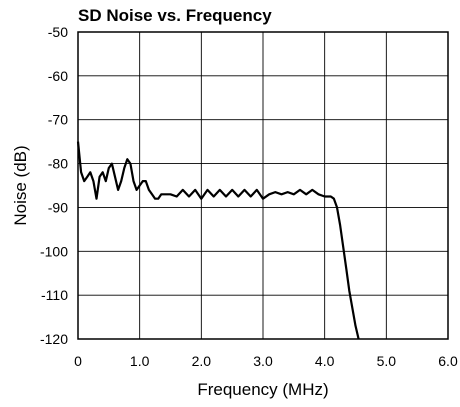 The width and height of the screenshot is (460, 407). I want to click on y-tick-label: -60, so click(58, 76).